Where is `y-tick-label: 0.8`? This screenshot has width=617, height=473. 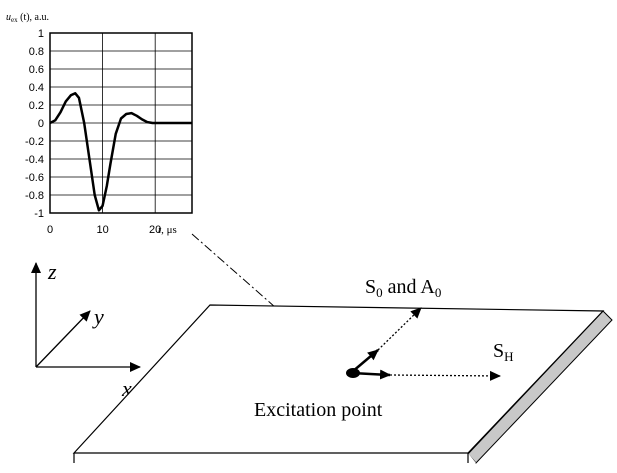
y-tick-label: 0.8 is located at coordinates (36, 52).